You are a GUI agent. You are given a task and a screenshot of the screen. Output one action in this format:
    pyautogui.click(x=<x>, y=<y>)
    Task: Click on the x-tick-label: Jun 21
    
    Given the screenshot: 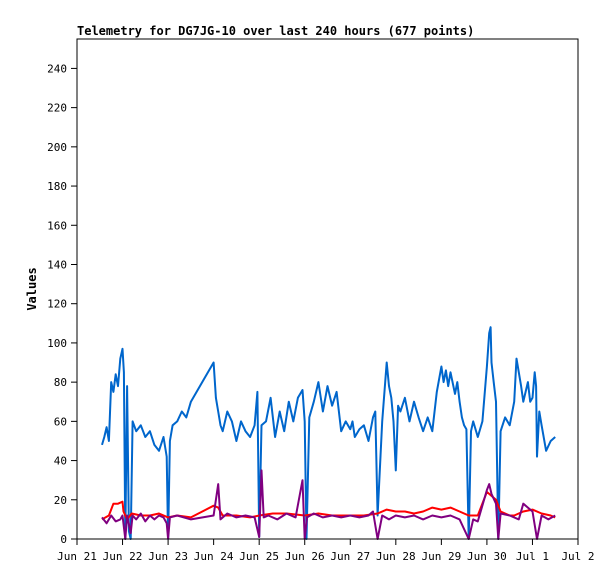 What is the action you would take?
    pyautogui.click(x=77, y=556)
    